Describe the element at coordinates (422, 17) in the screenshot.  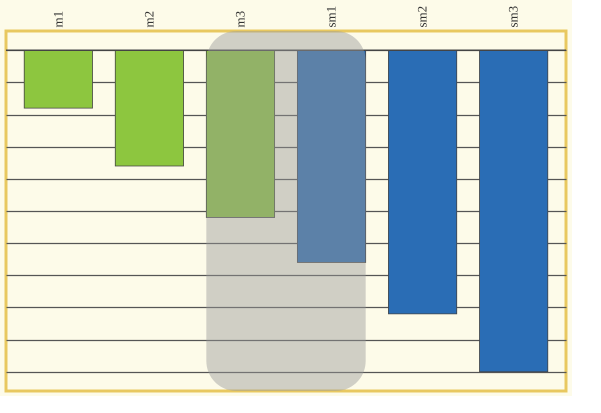
I see `x-tick-label: sm2` at that location.